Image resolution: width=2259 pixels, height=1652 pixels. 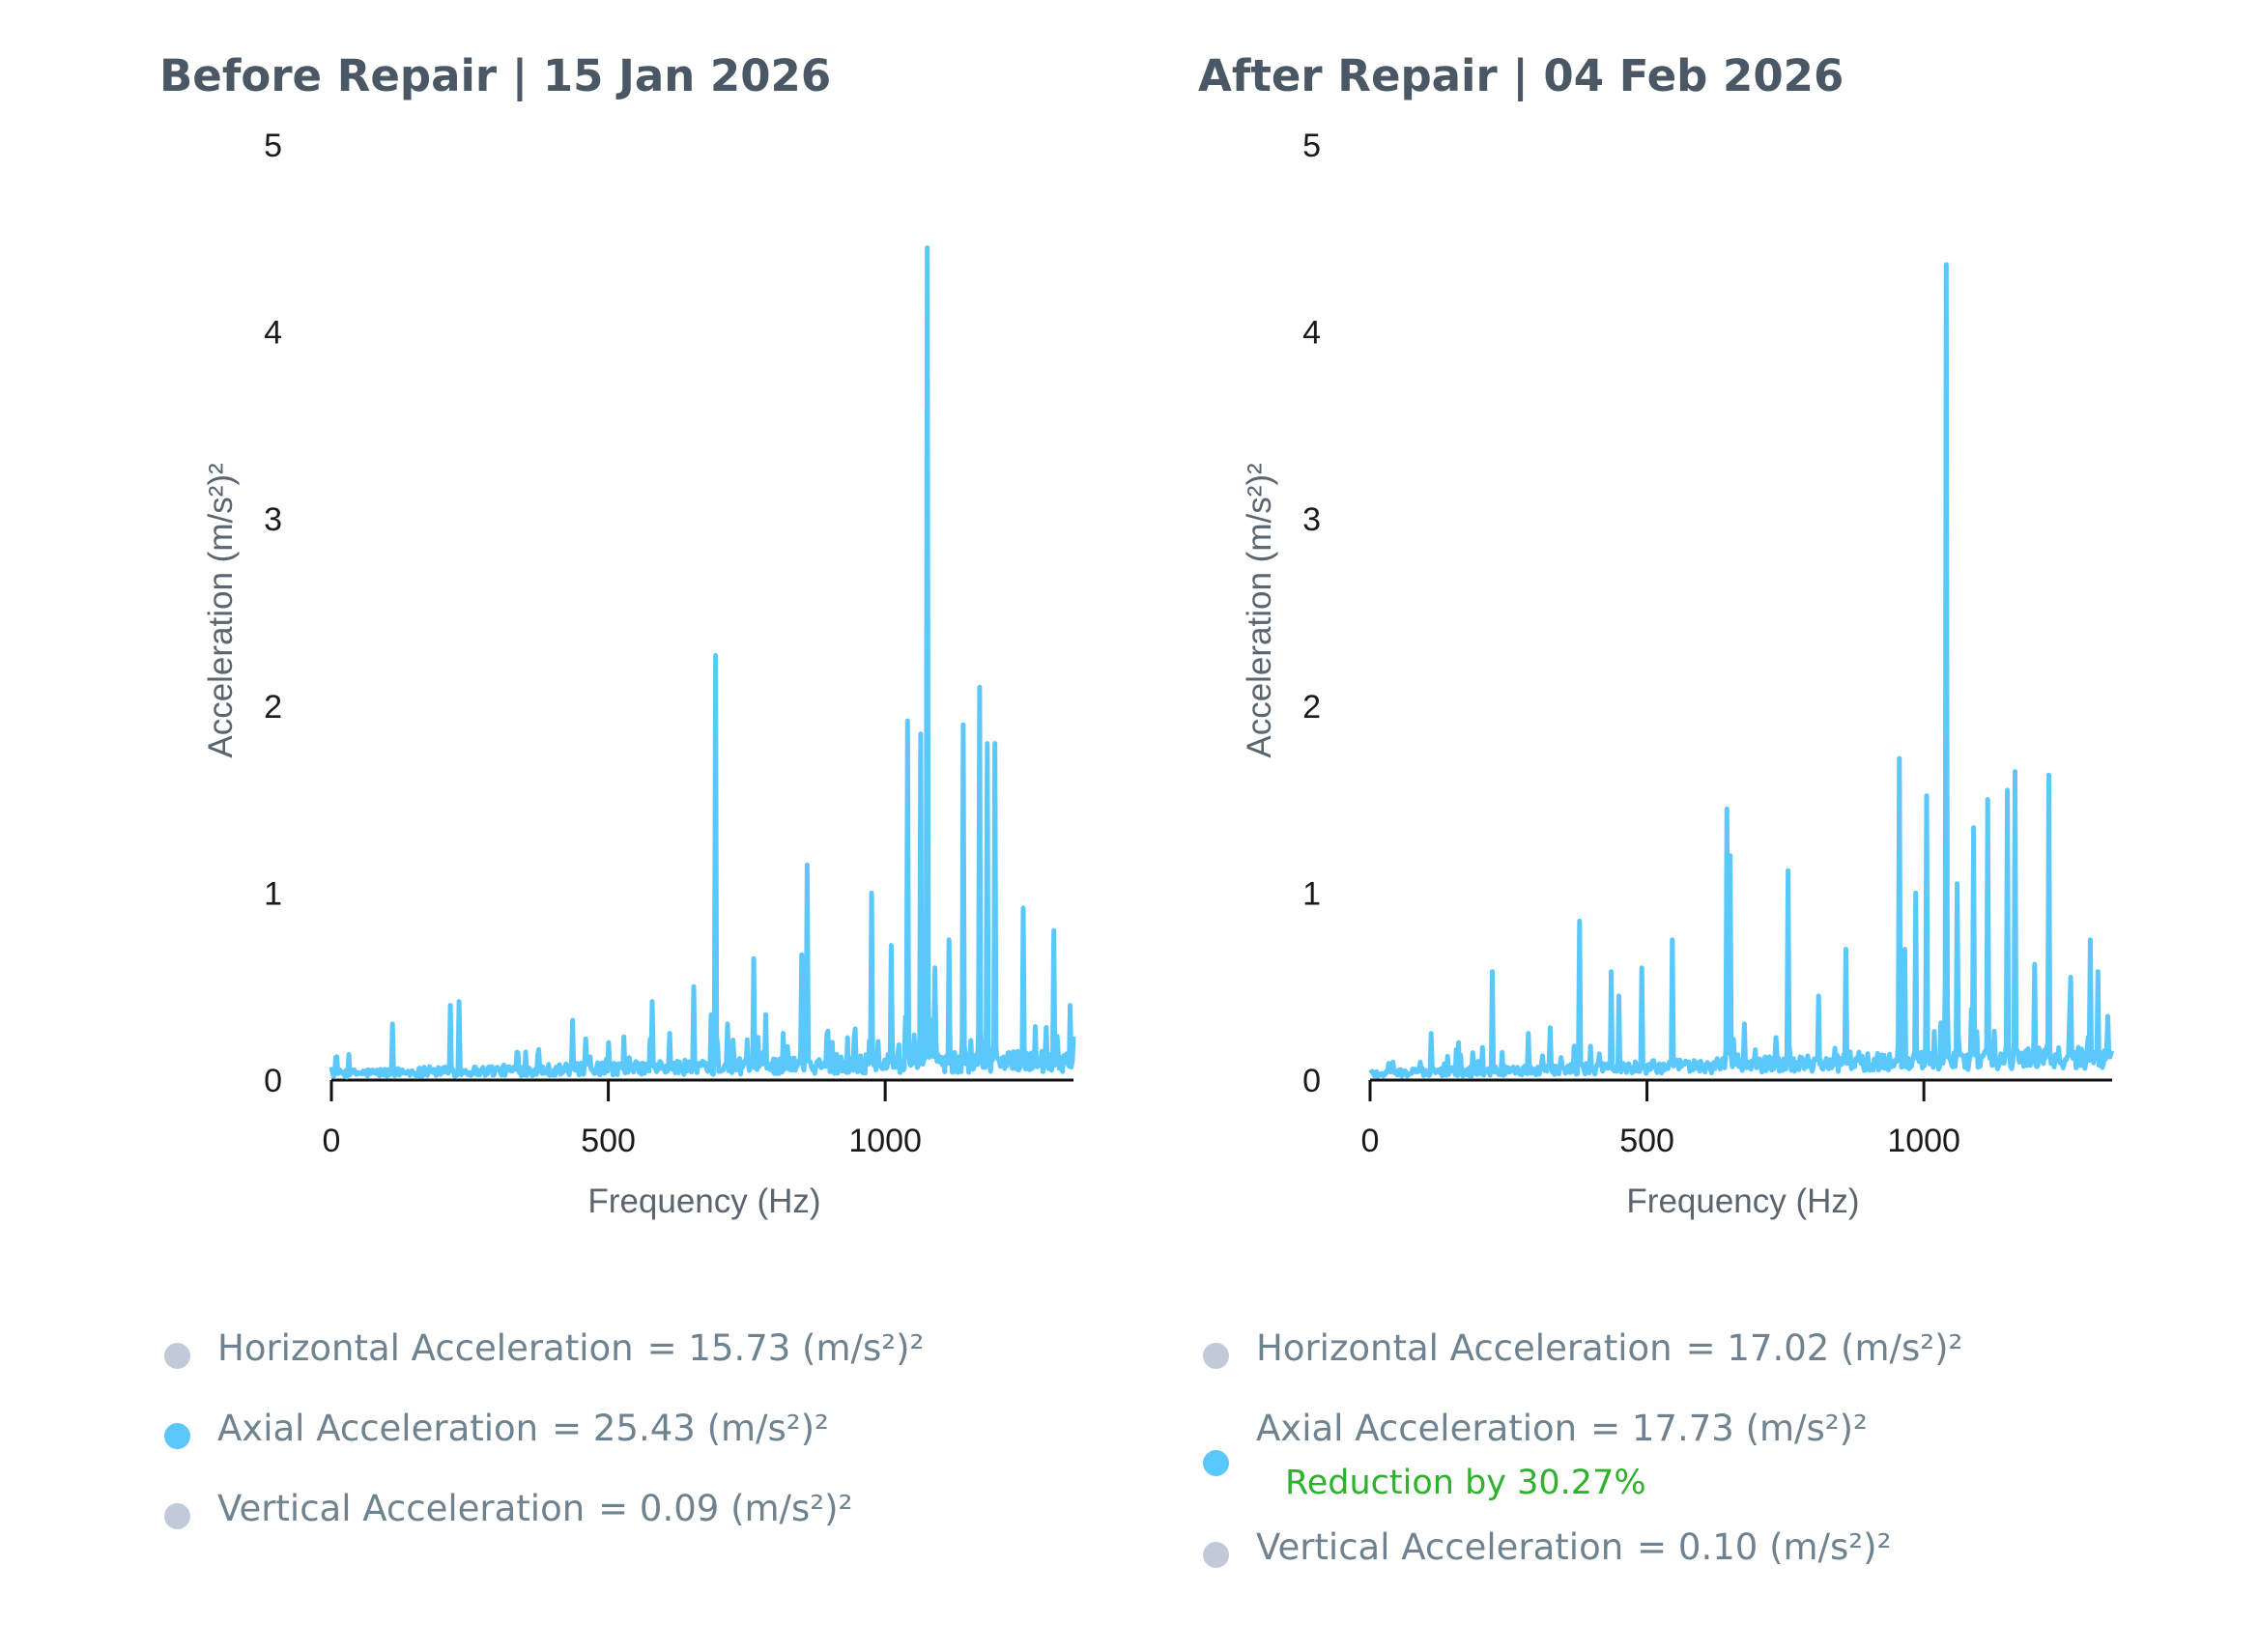 I want to click on legend-value: = 17.73 (m/s²)², so click(x=1729, y=1428).